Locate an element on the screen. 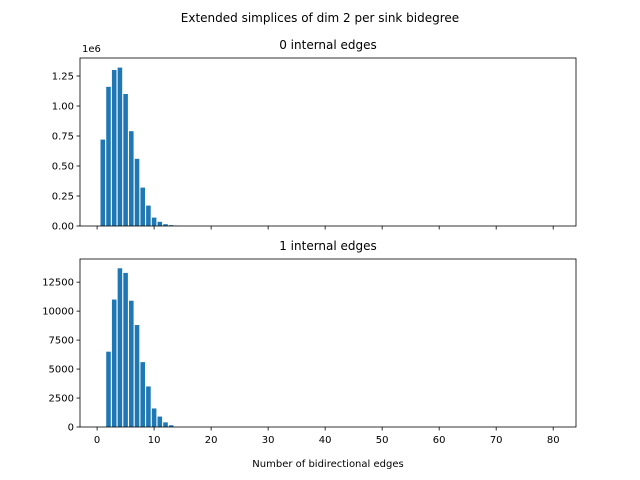 This screenshot has width=640, height=480. panel-1-x-tick-label: 0 is located at coordinates (97, 440).